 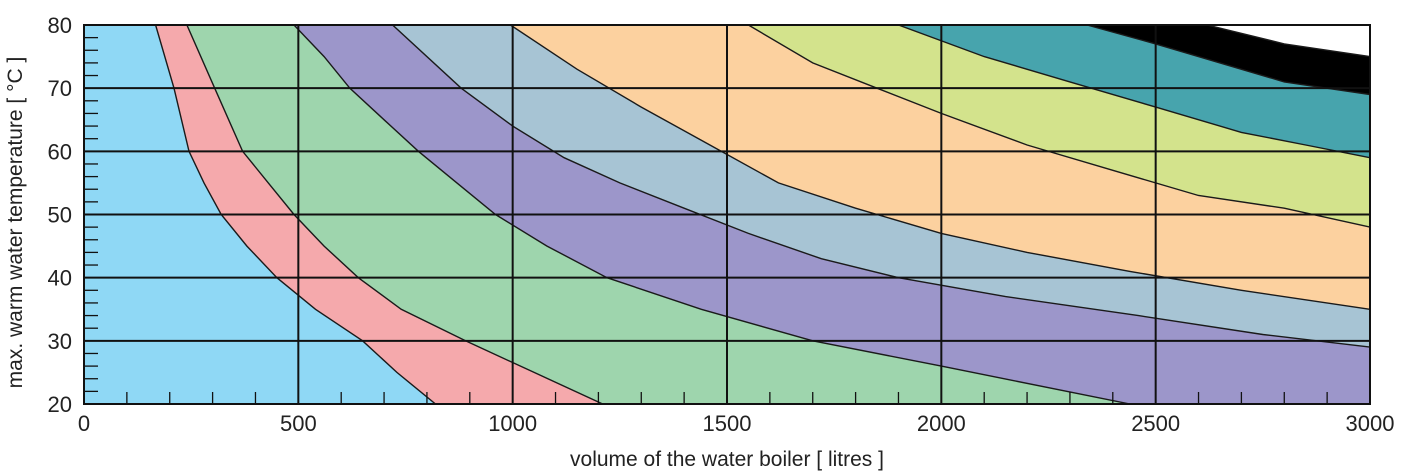 I want to click on y-tick-label: 80, so click(x=60, y=25).